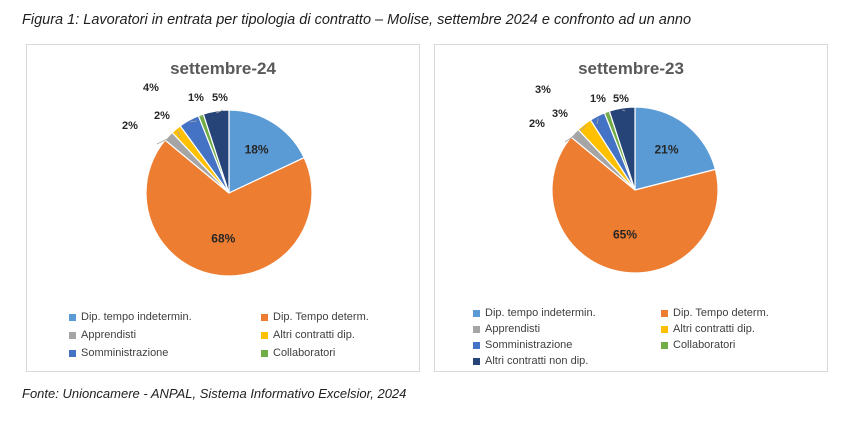 Image resolution: width=864 pixels, height=444 pixels. What do you see at coordinates (625, 235) in the screenshot?
I see `data-label-dip-tempo-determ: 65%` at bounding box center [625, 235].